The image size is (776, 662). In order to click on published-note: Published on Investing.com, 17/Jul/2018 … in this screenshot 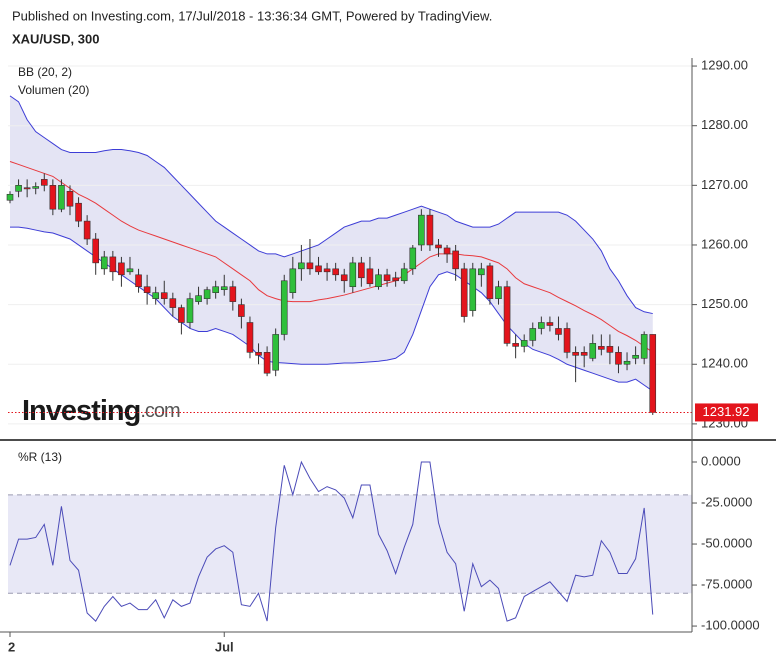, I will do `click(252, 15)`.